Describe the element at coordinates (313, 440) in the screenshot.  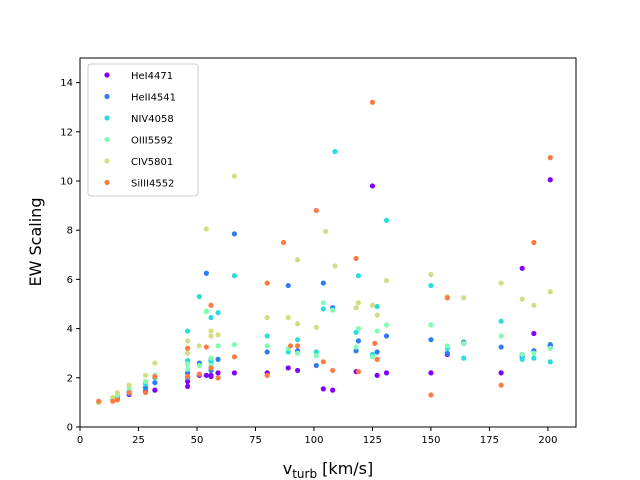
I see `x-tick-label: 100` at that location.